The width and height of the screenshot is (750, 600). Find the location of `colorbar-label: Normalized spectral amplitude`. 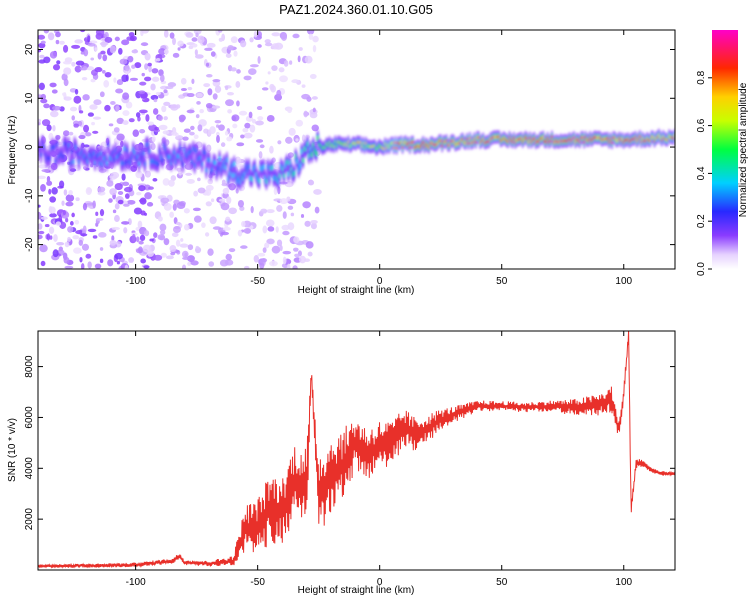

colorbar-label: Normalized spectral amplitude is located at coordinates (743, 149).